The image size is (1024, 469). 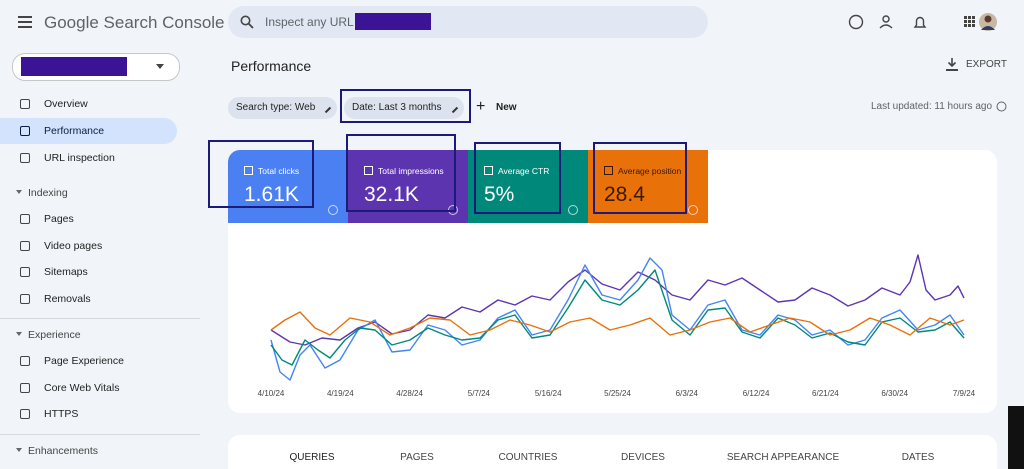 What do you see at coordinates (88, 158) in the screenshot?
I see `nav-item: URL inspection` at bounding box center [88, 158].